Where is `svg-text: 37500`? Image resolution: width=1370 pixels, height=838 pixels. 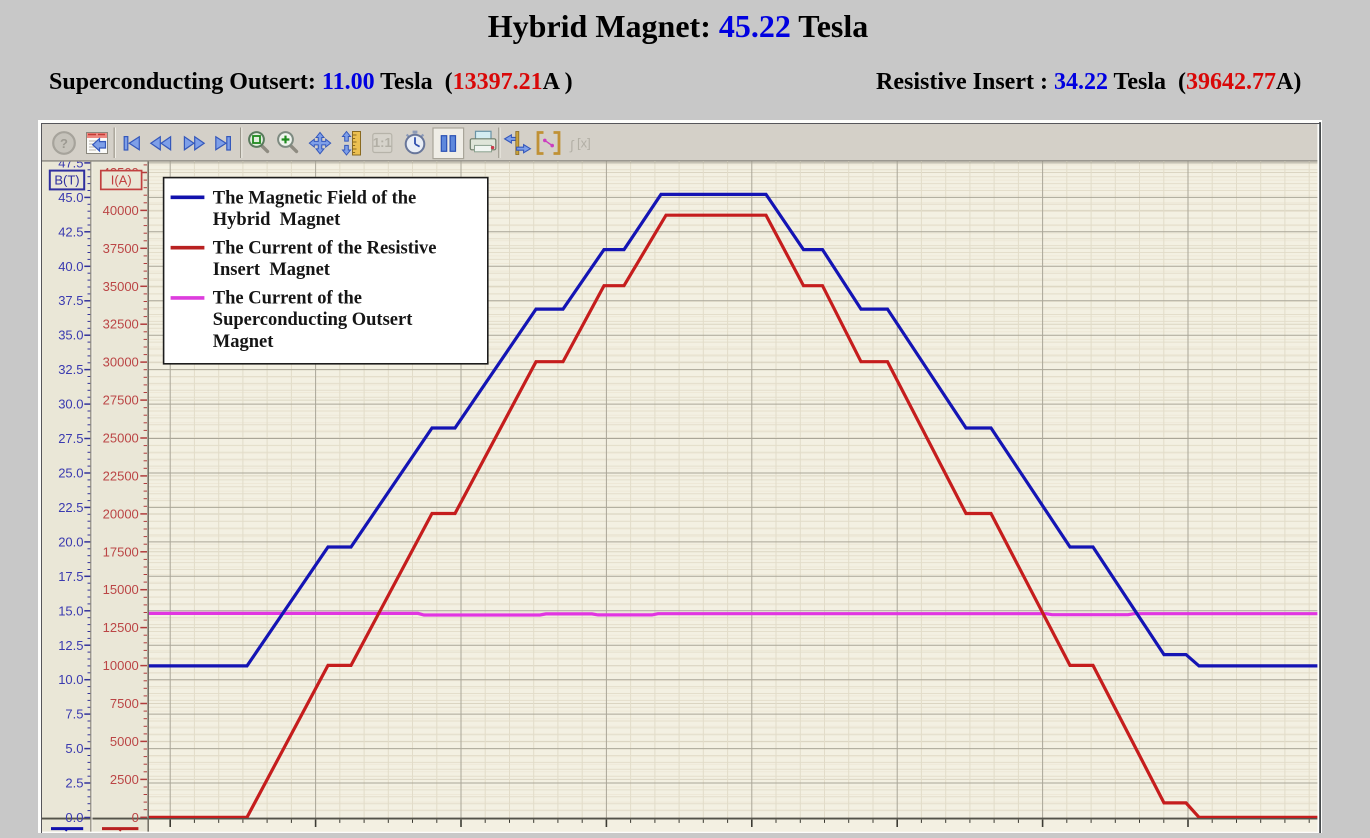
svg-text: 37500 is located at coordinates (121, 248).